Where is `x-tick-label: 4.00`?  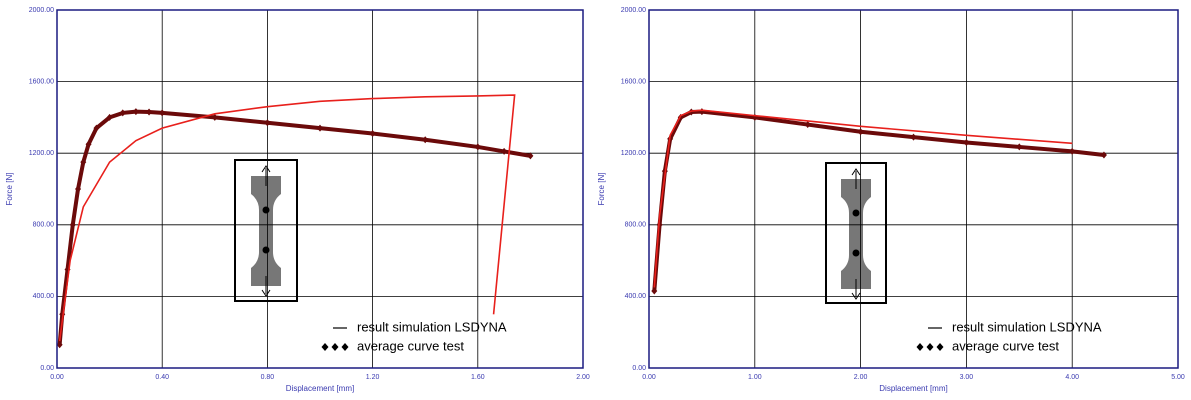 x-tick-label: 4.00 is located at coordinates (1072, 377).